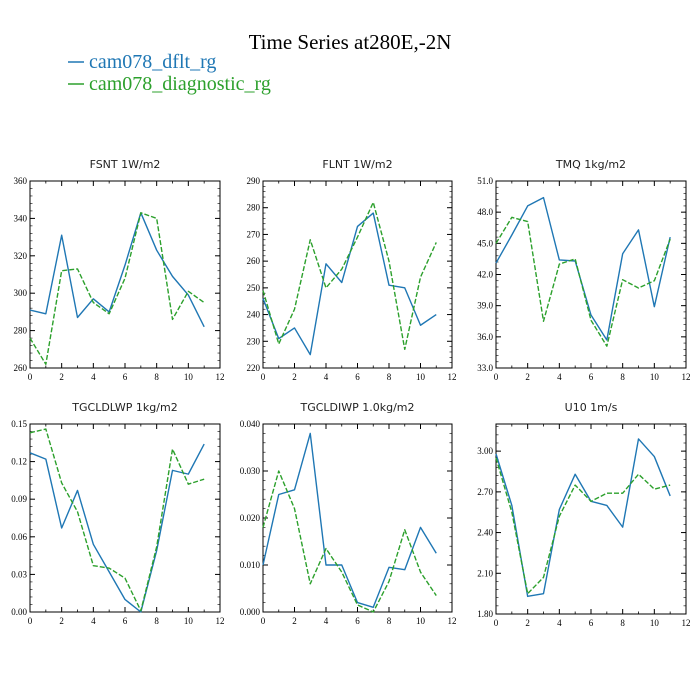  What do you see at coordinates (254, 234) in the screenshot?
I see `y-tick-label: 270` at bounding box center [254, 234].